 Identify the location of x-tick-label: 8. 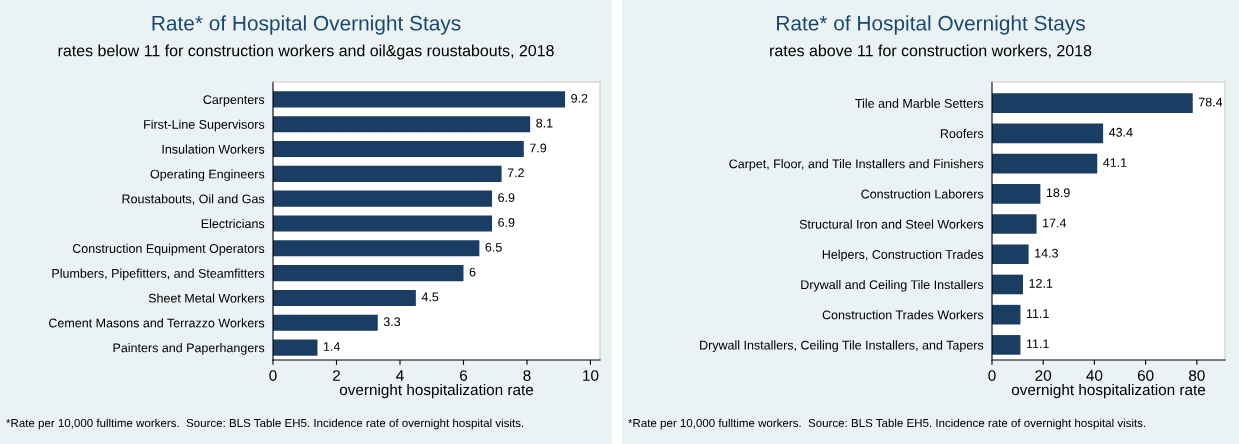
(527, 375).